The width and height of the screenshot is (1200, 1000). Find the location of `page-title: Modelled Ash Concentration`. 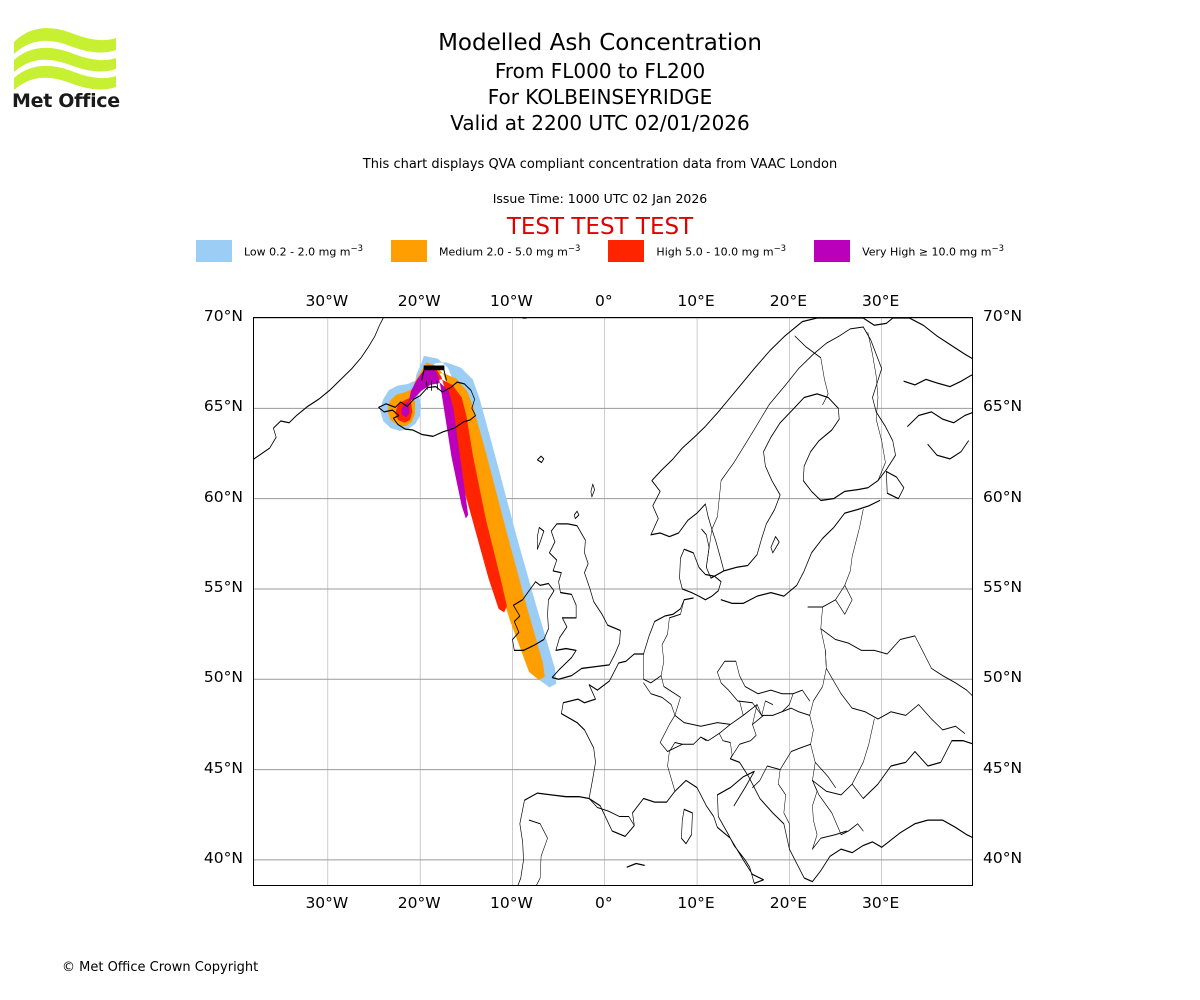

page-title: Modelled Ash Concentration is located at coordinates (600, 43).